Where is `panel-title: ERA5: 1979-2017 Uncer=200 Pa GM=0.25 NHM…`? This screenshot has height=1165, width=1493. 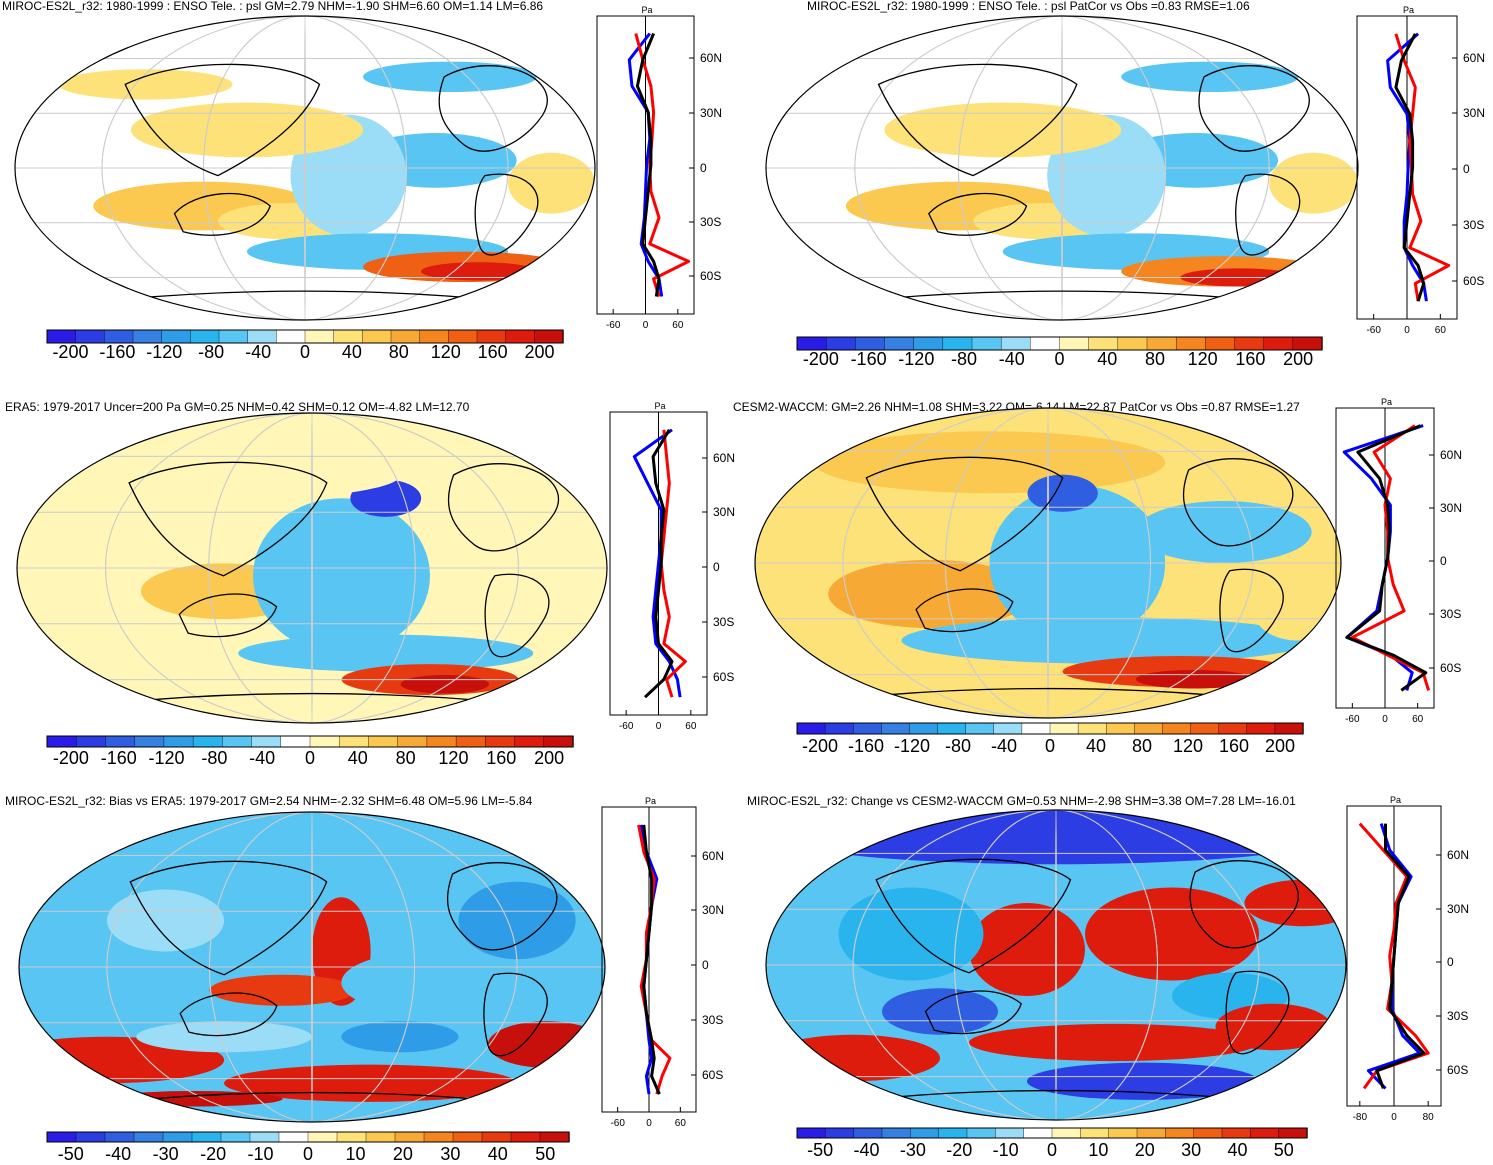
panel-title: ERA5: 1979-2017 Uncer=200 Pa GM=0.25 NHM… is located at coordinates (237, 407).